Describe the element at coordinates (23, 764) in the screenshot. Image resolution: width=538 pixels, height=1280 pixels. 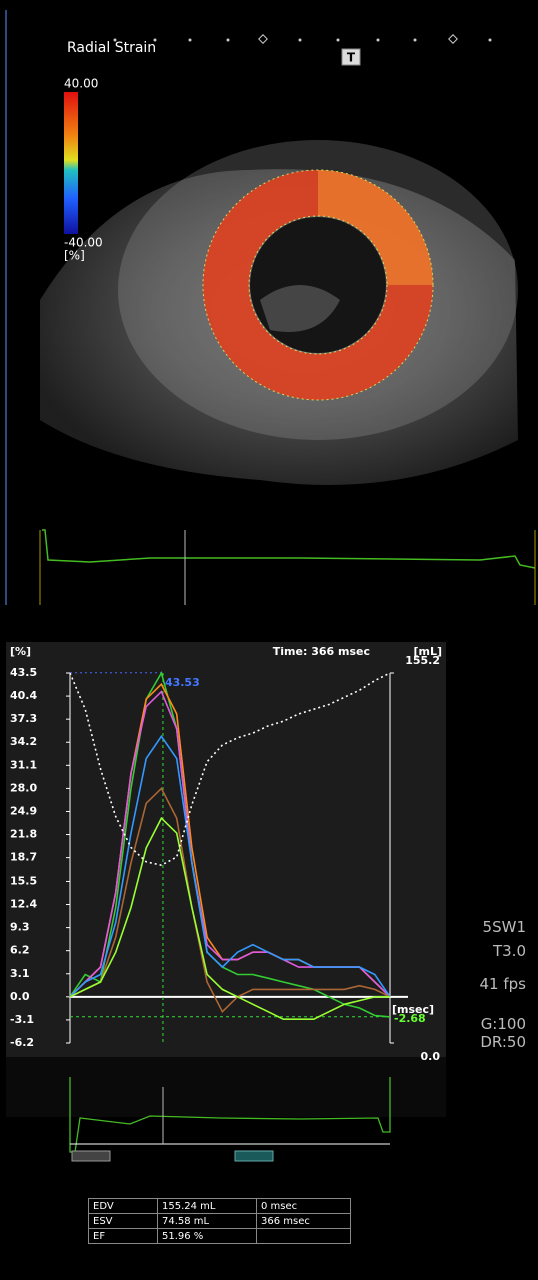
I see `y-tick-label: 31.1` at that location.